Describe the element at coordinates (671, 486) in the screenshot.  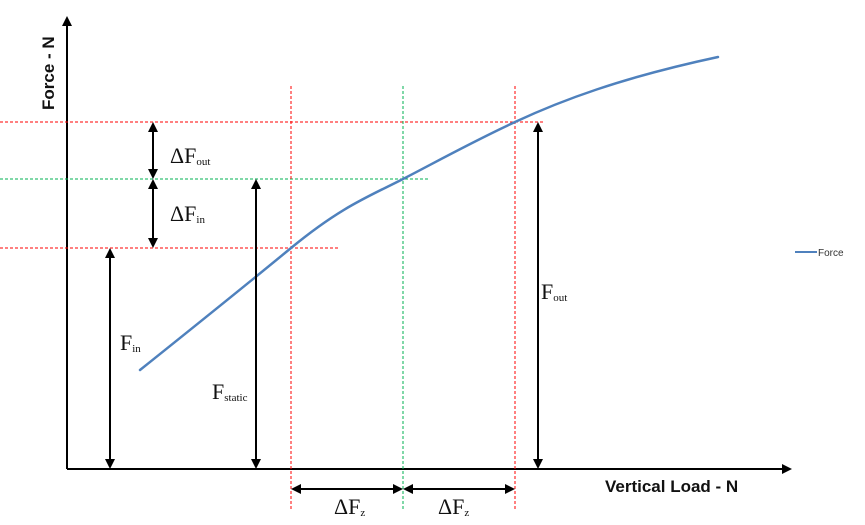
I see `x-axis-title: Vertical Load - N` at that location.